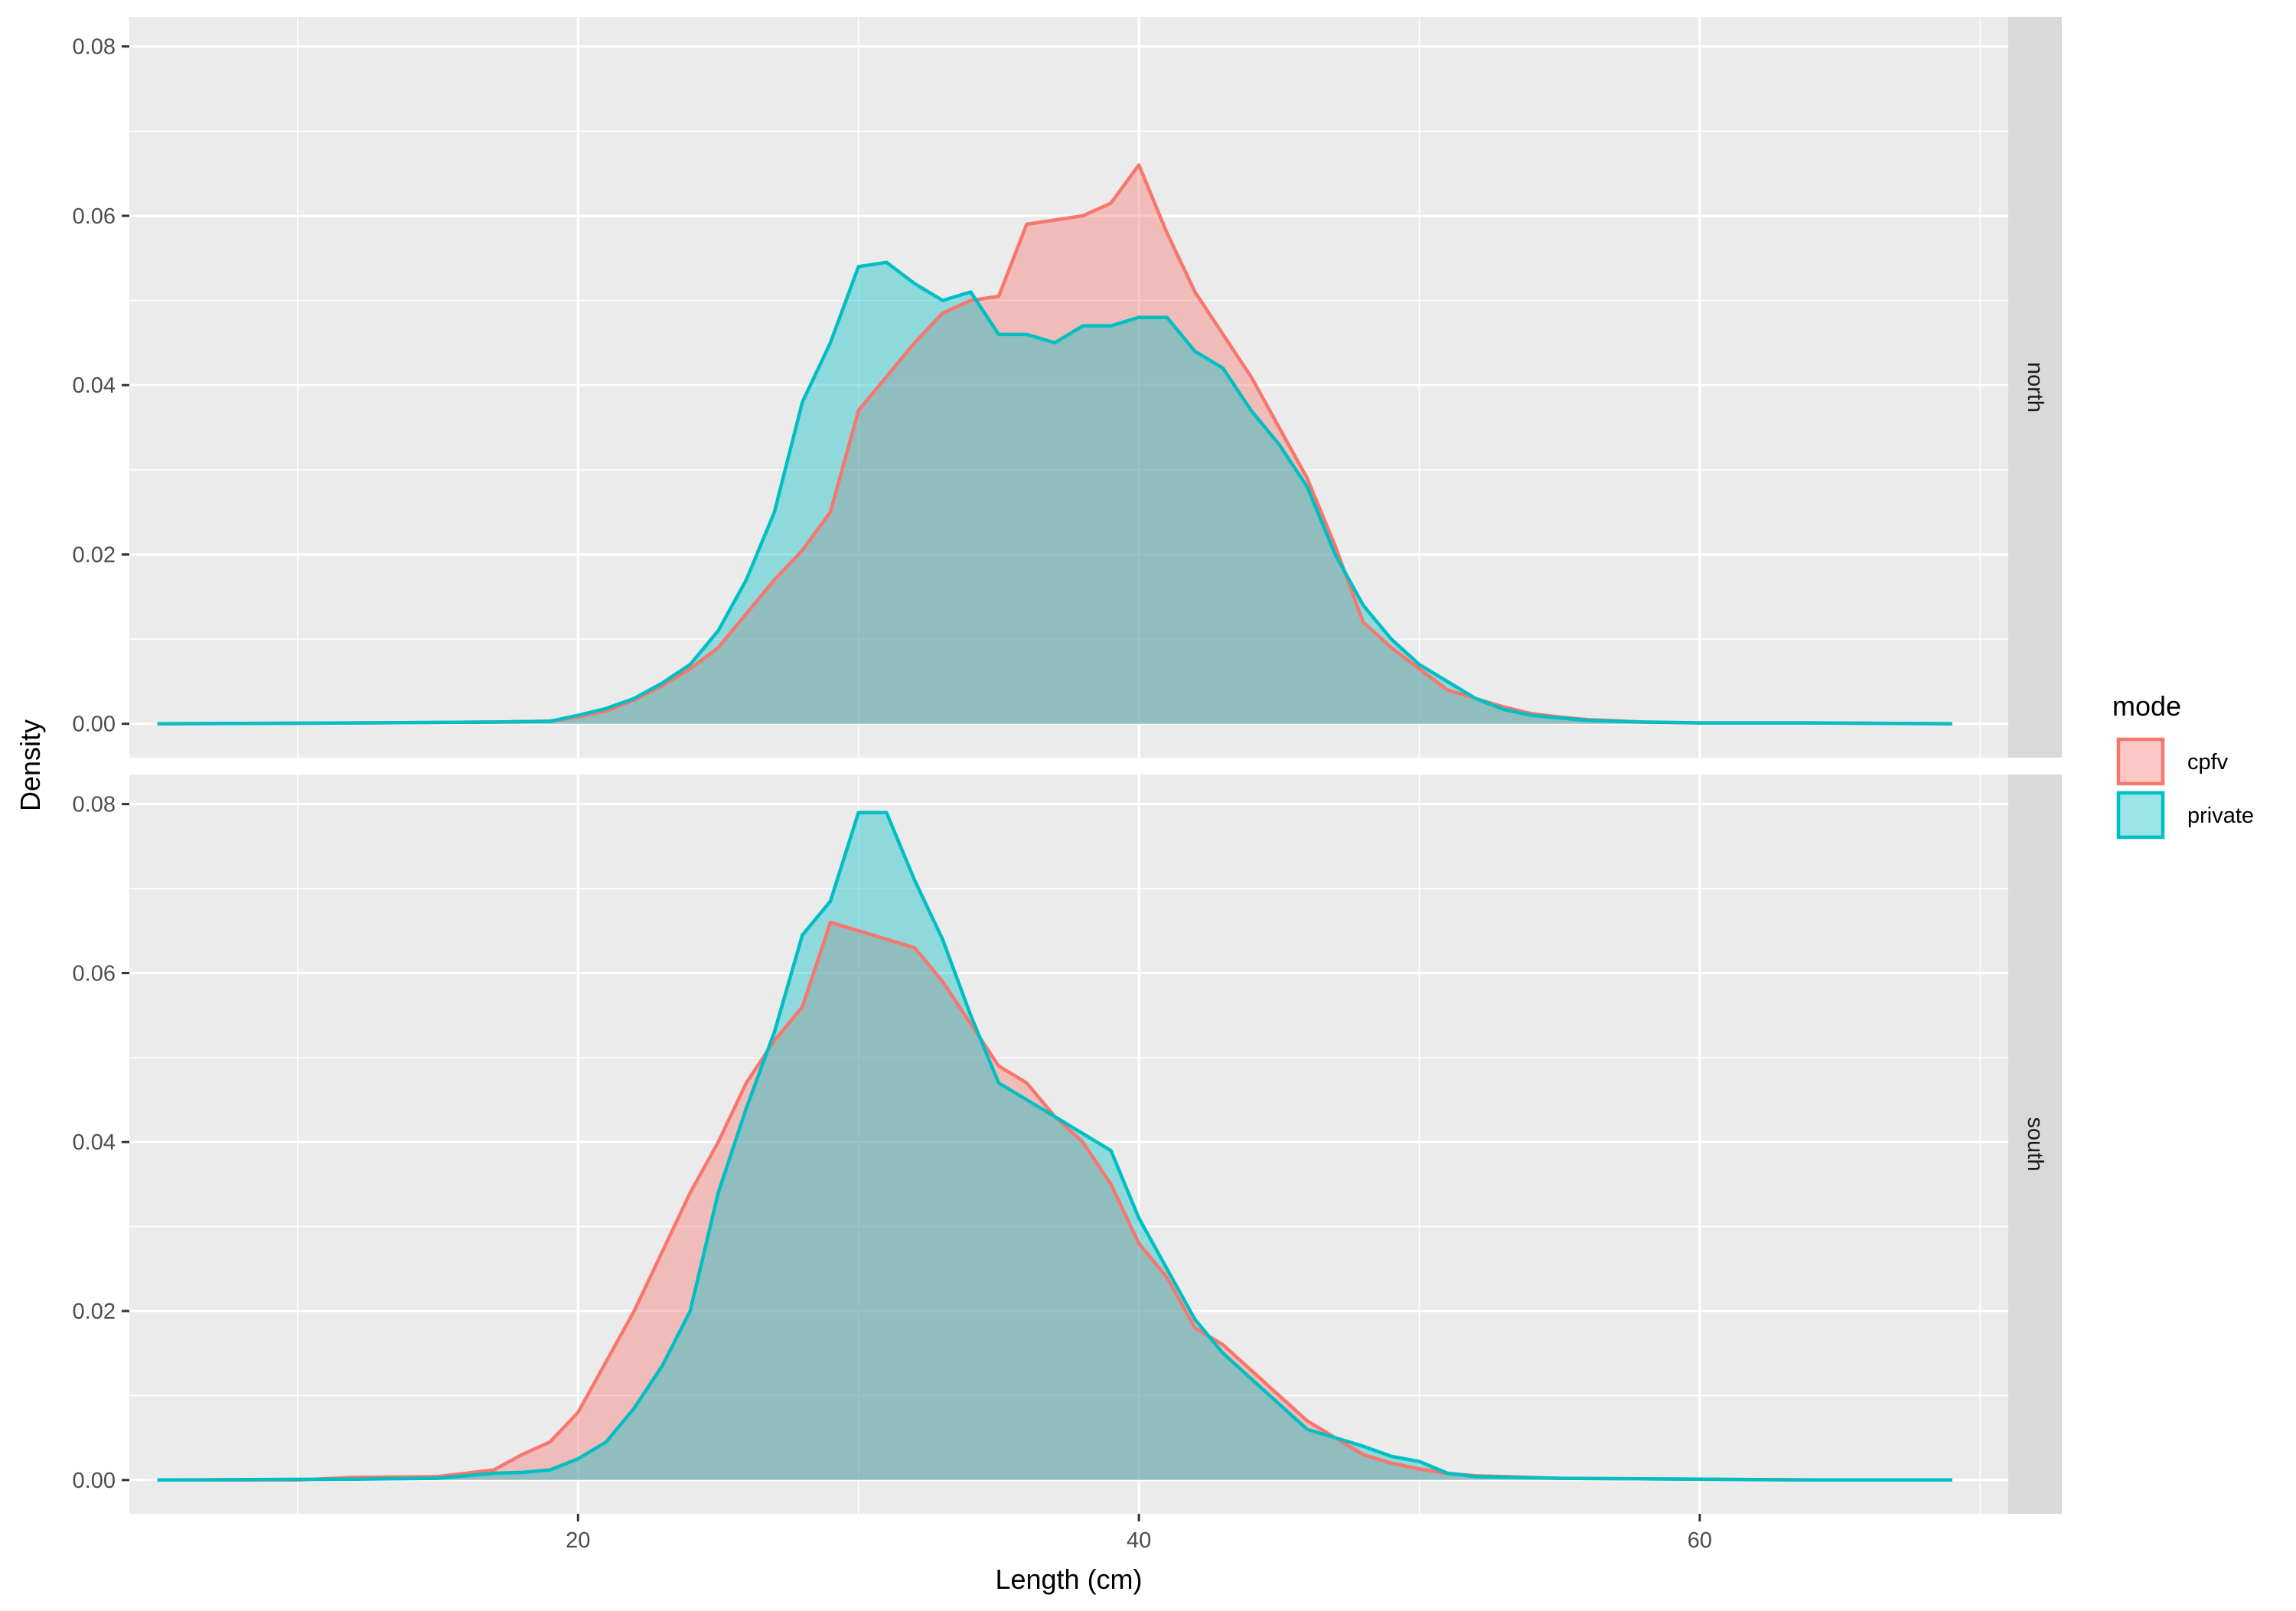 The width and height of the screenshot is (2296, 1611). What do you see at coordinates (2172, 761) in the screenshot?
I see `legend-item-cpfv: cpfv` at bounding box center [2172, 761].